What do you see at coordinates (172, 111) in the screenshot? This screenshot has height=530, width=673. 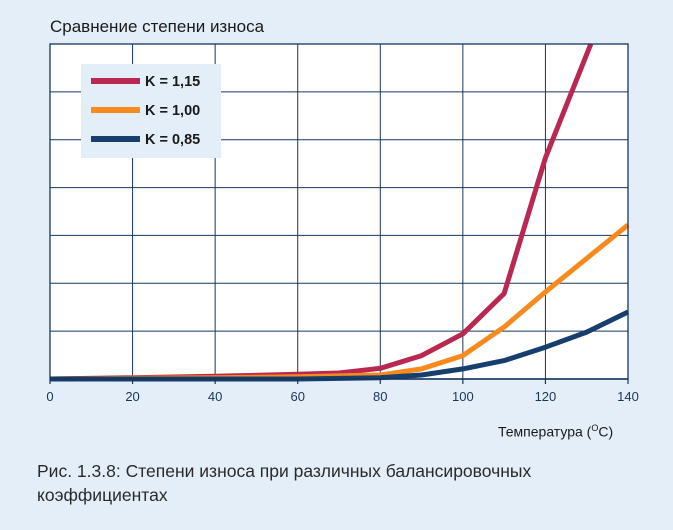 I see `legend-label-2: K = 1,00` at bounding box center [172, 111].